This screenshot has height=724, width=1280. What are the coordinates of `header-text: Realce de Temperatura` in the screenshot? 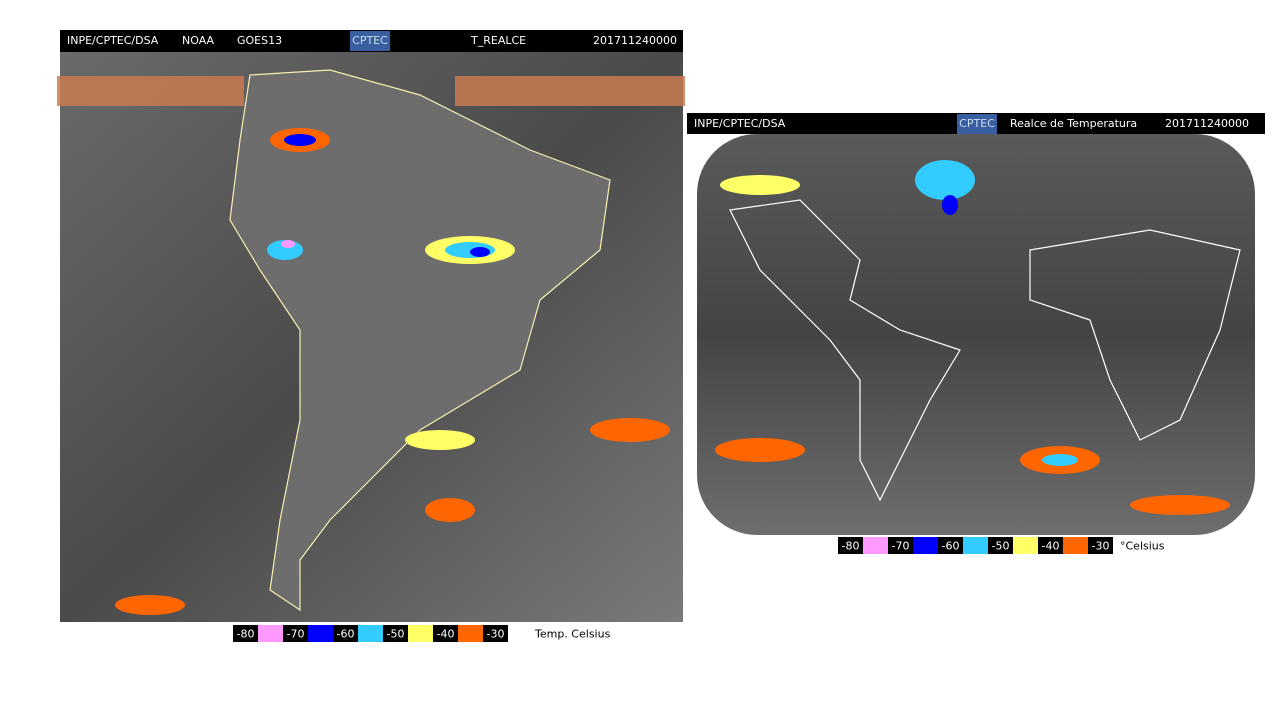 It's located at (1073, 123).